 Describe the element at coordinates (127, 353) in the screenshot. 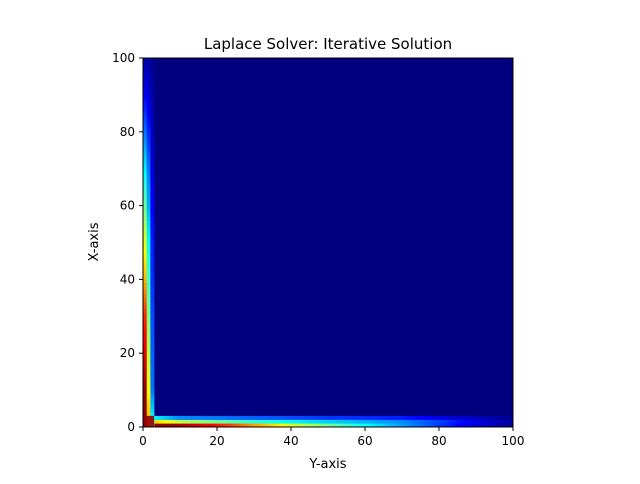

I see `y-tick-label: 20` at that location.